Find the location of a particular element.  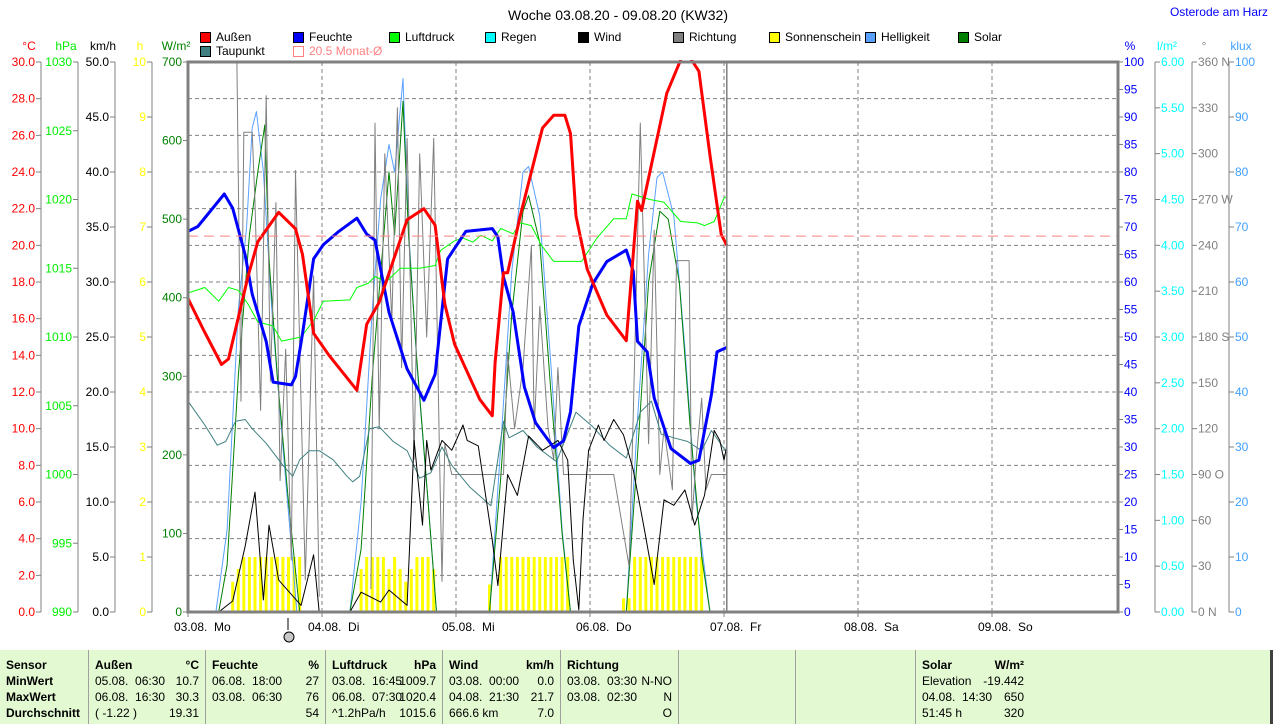

table-cell-label: 03.08. 02:30 is located at coordinates (602, 697).